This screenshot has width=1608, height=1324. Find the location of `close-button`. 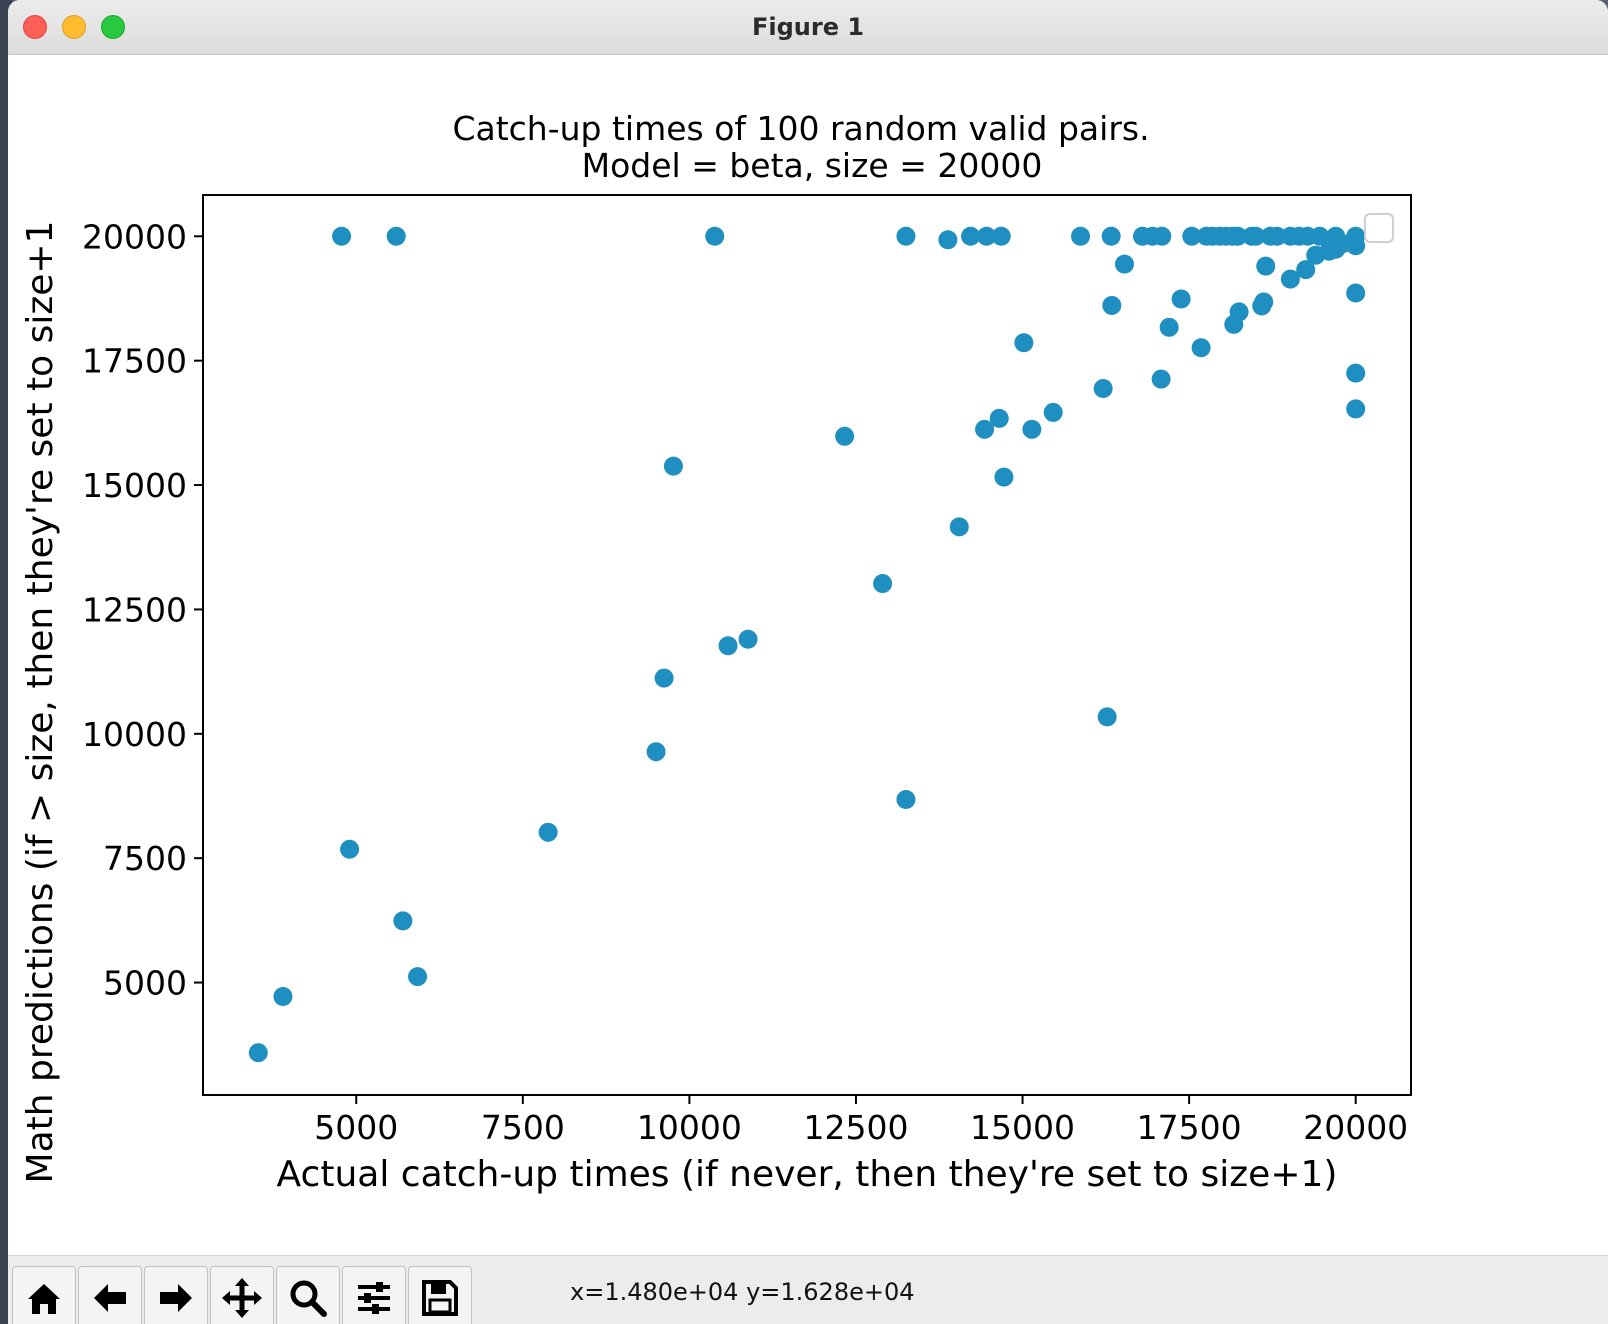

close-button is located at coordinates (35, 27).